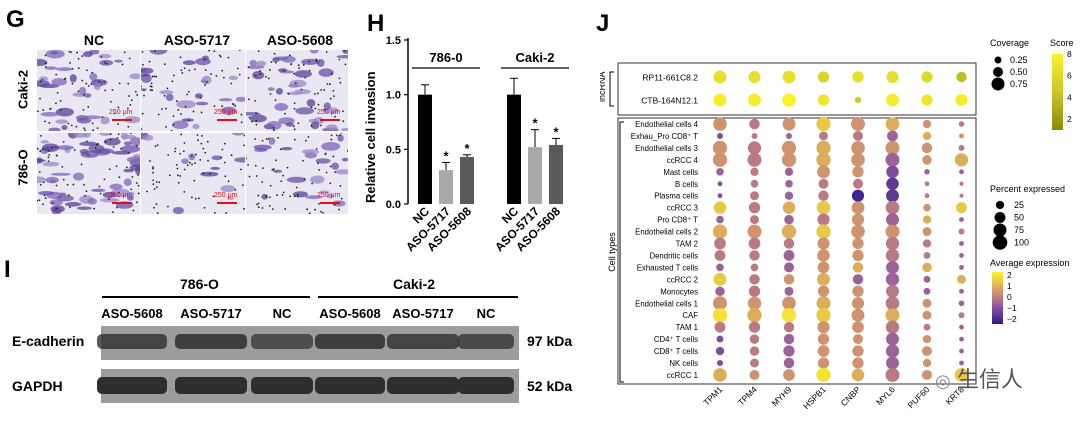  Describe the element at coordinates (122, 120) in the screenshot. I see `scale-bar` at that location.